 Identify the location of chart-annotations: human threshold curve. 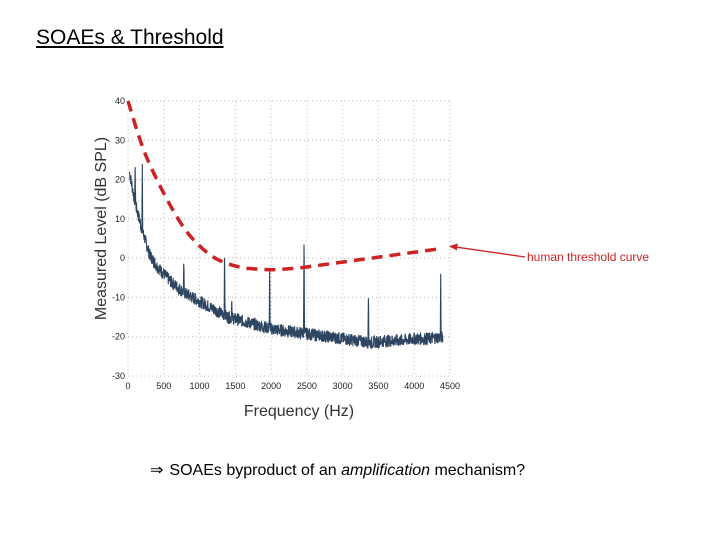
(548, 253).